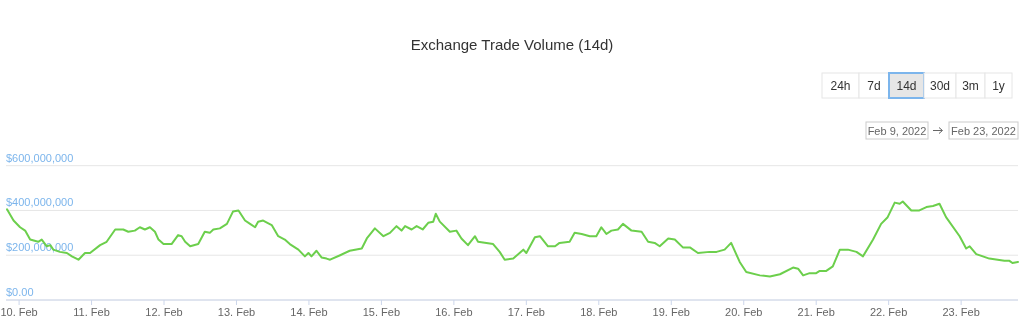  What do you see at coordinates (970, 86) in the screenshot?
I see `text: 3m` at bounding box center [970, 86].